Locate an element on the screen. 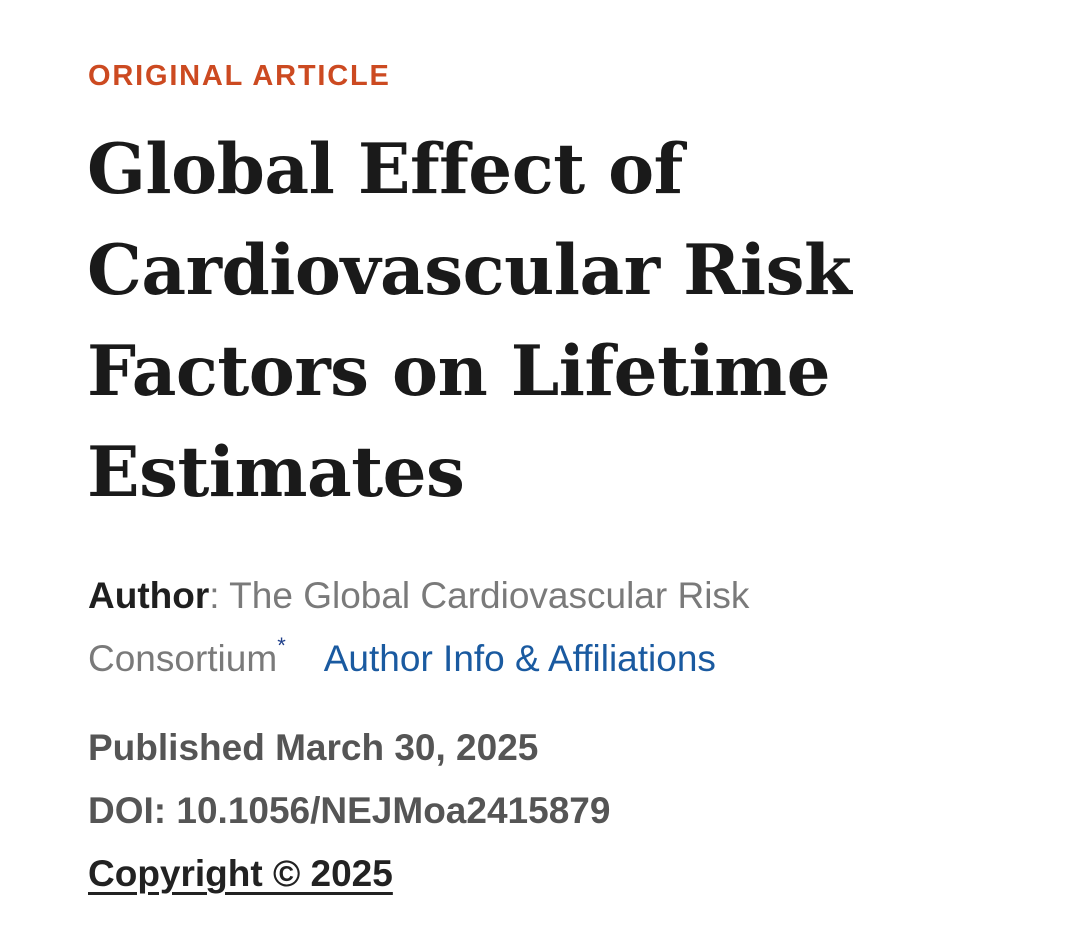 This screenshot has width=1080, height=945. author-label: Author is located at coordinates (149, 595).